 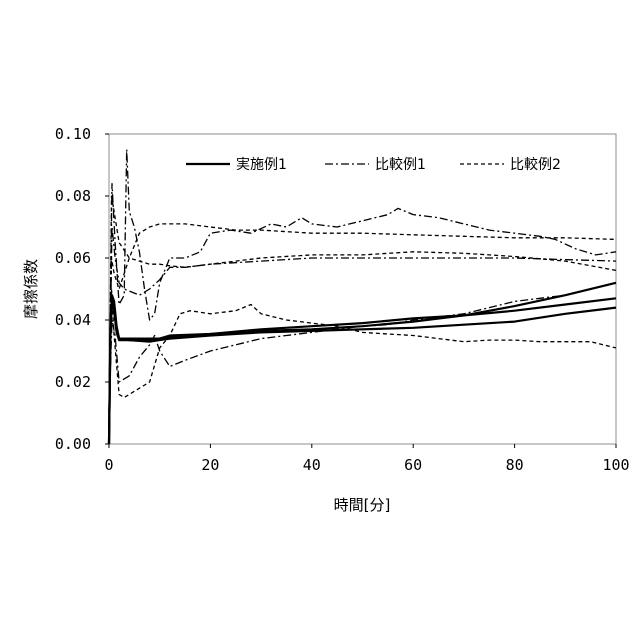 What do you see at coordinates (535, 165) in the screenshot?
I see `legend-label-3: 比較例2` at bounding box center [535, 165].